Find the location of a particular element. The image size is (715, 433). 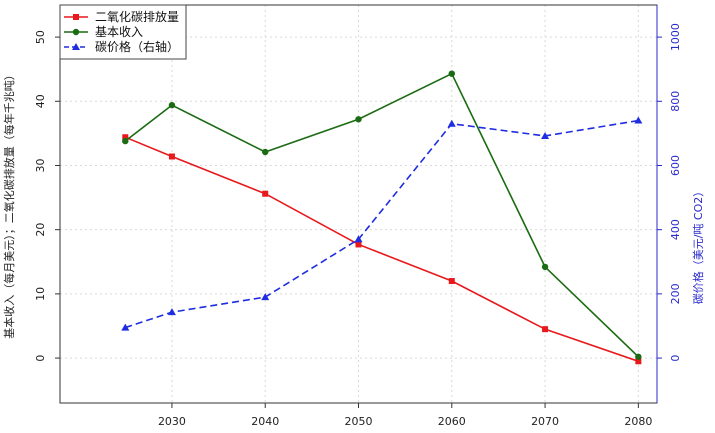

x-tick-label: 2040 is located at coordinates (265, 421).